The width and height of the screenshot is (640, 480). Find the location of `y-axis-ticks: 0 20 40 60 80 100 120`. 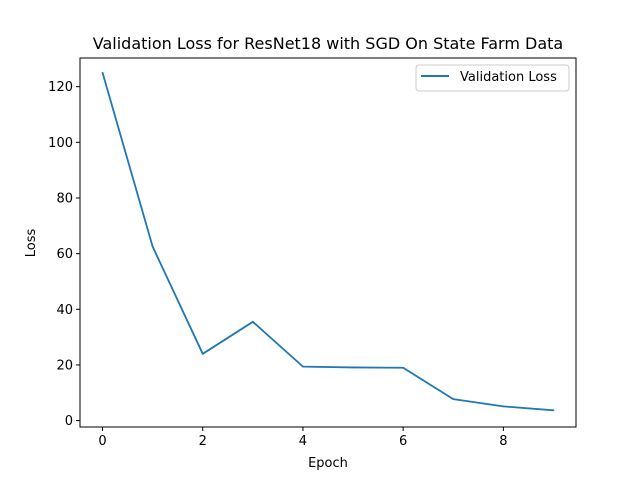

y-axis-ticks: 0 20 40 60 80 100 120 is located at coordinates (64, 254).